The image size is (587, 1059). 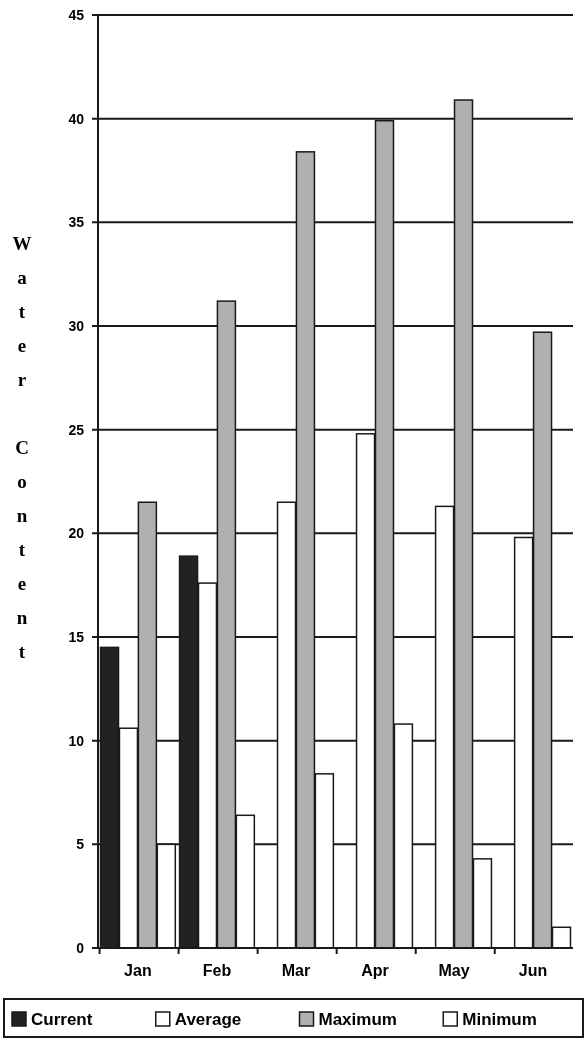 What do you see at coordinates (76, 740) in the screenshot?
I see `y-tick-label: 10` at bounding box center [76, 740].